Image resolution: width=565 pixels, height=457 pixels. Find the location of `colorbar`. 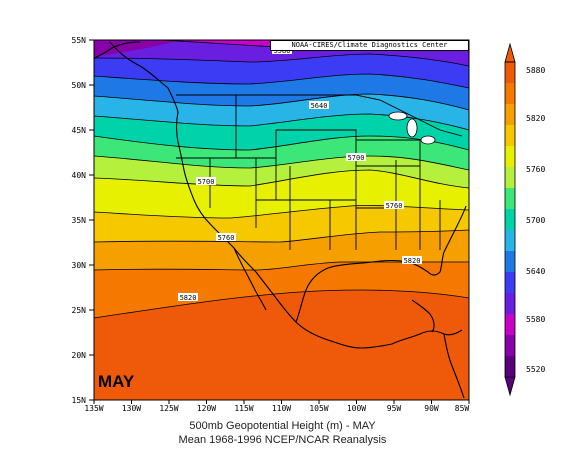

colorbar is located at coordinates (510, 220).